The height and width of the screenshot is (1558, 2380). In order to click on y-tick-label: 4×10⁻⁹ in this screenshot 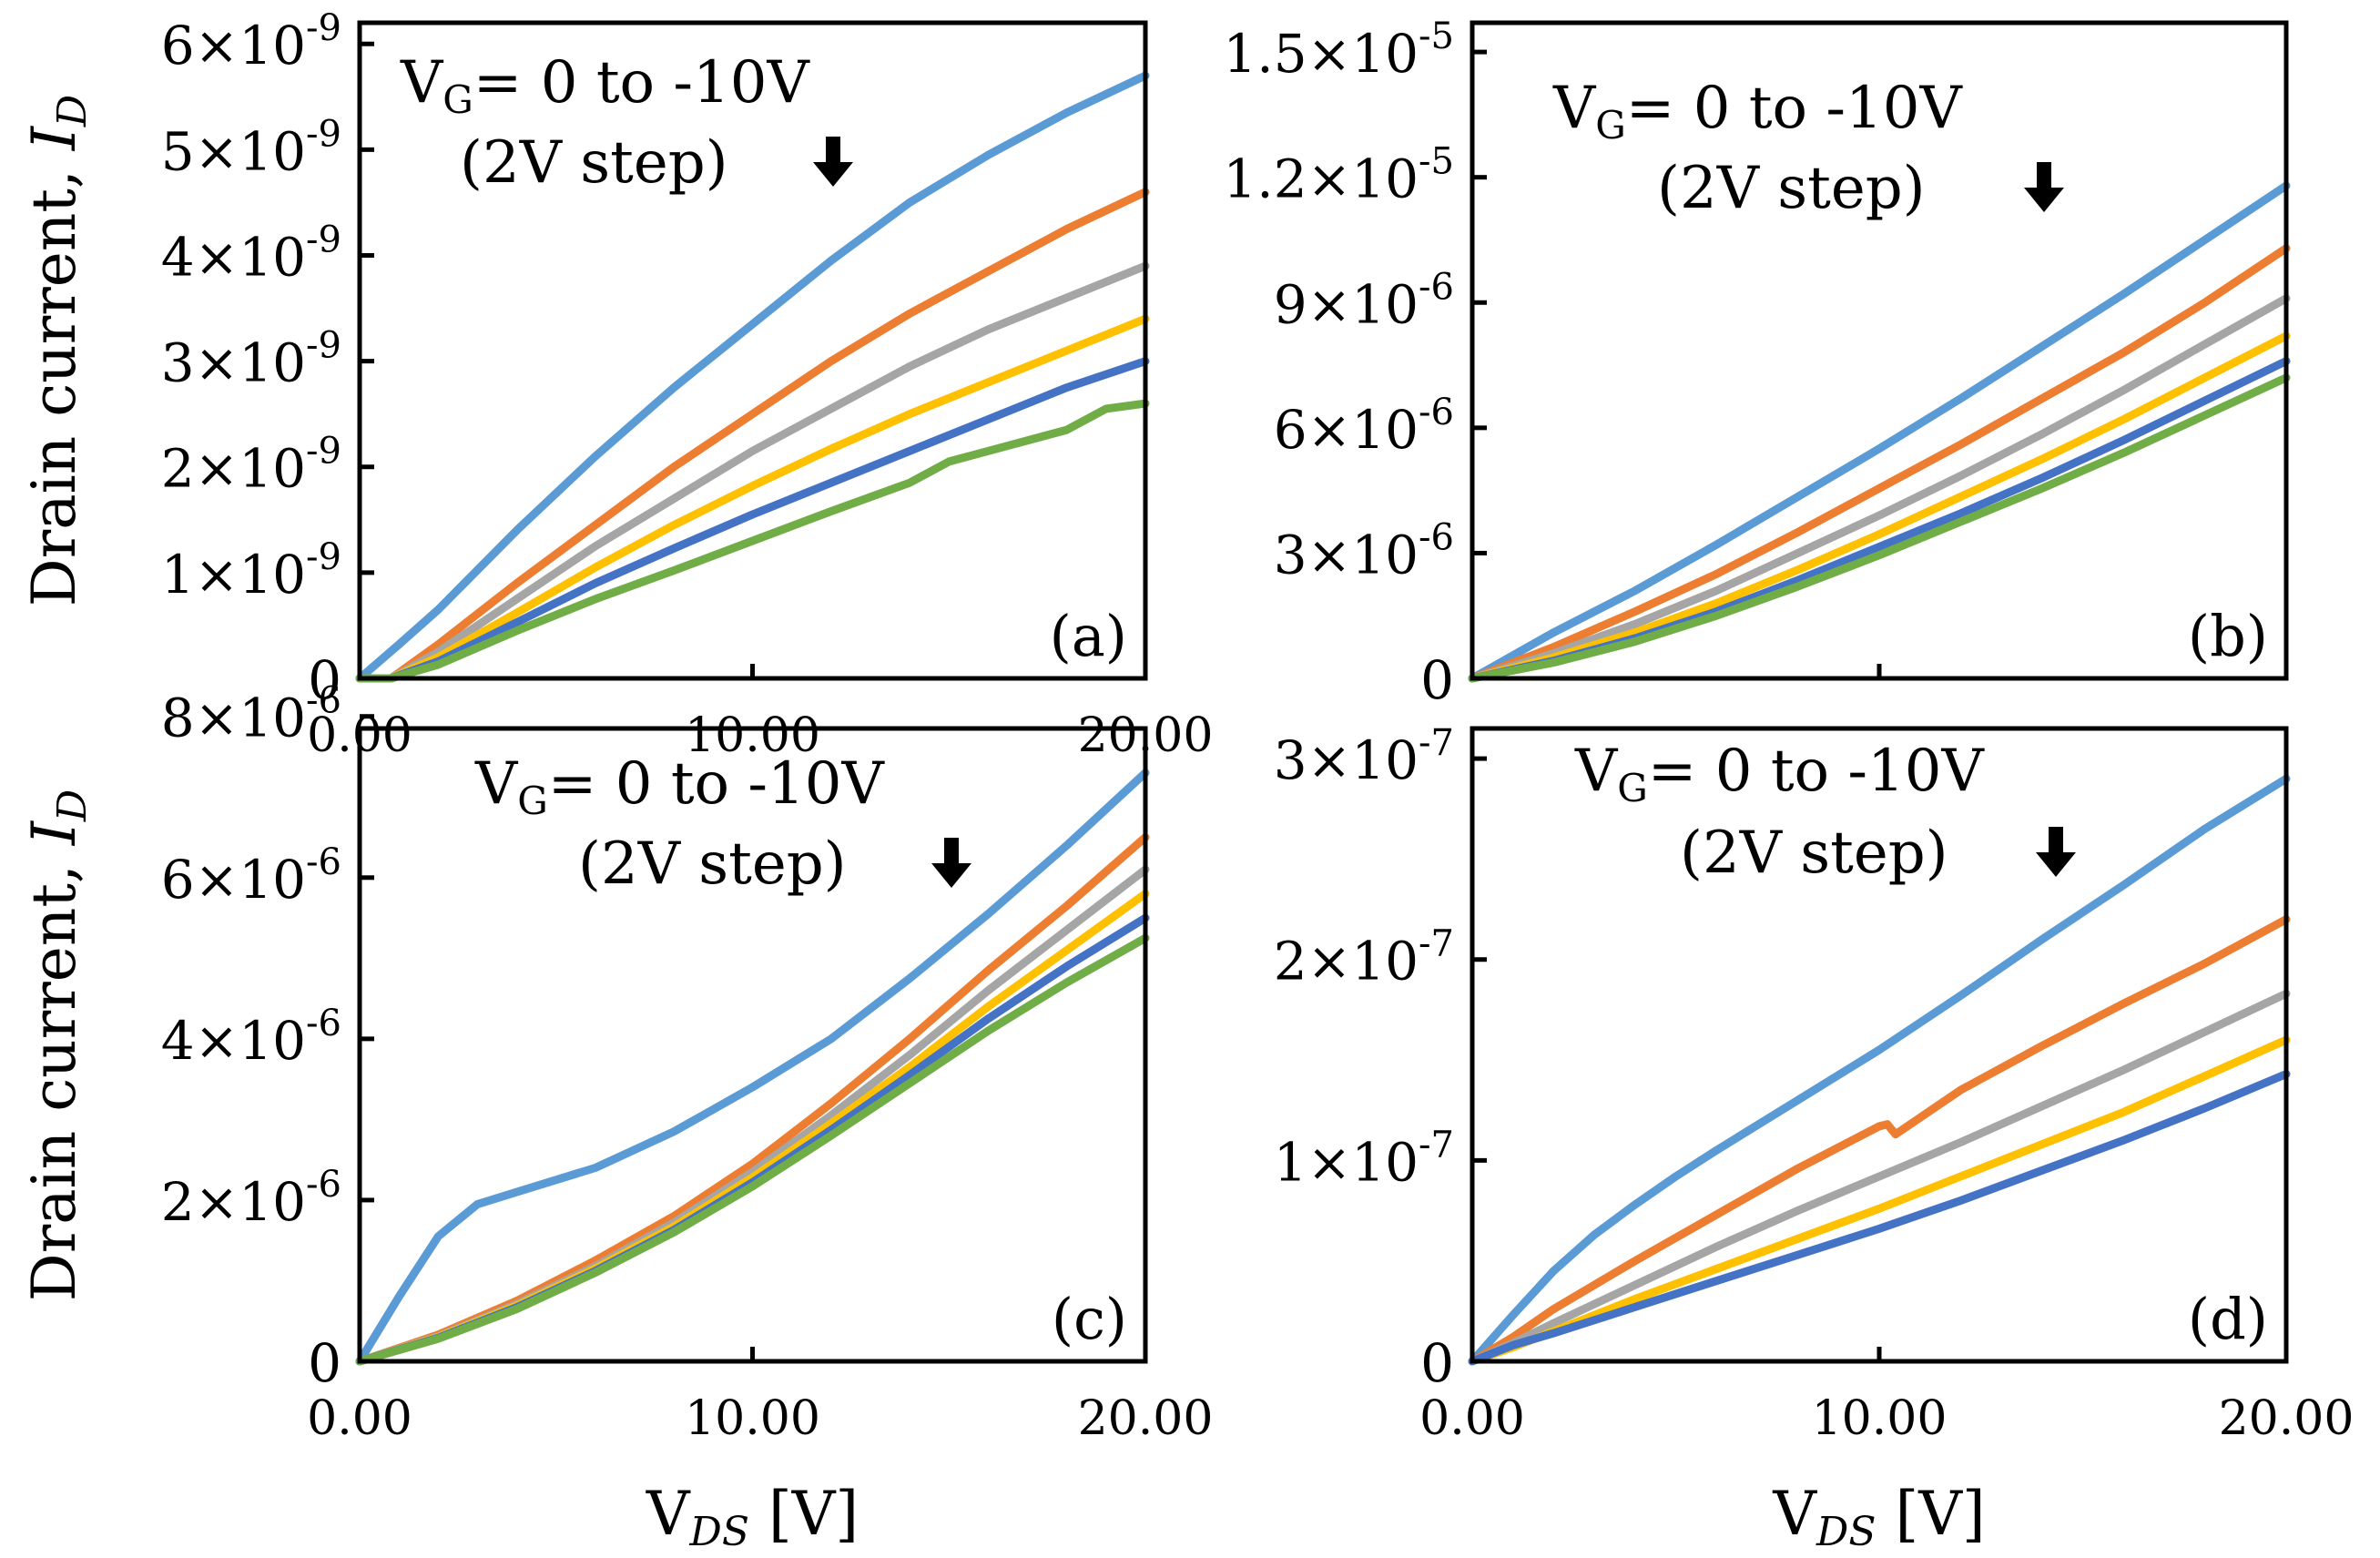, I will do `click(251, 253)`.